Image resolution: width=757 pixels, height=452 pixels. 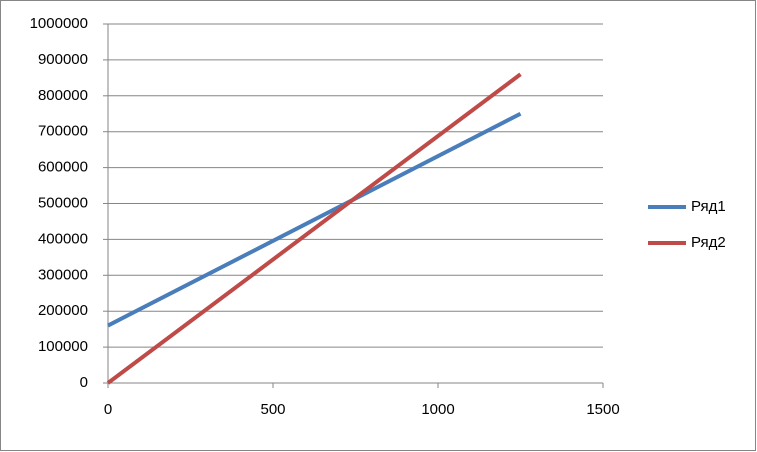 What do you see at coordinates (59, 23) in the screenshot?
I see `y-tick-label: 1000000` at bounding box center [59, 23].